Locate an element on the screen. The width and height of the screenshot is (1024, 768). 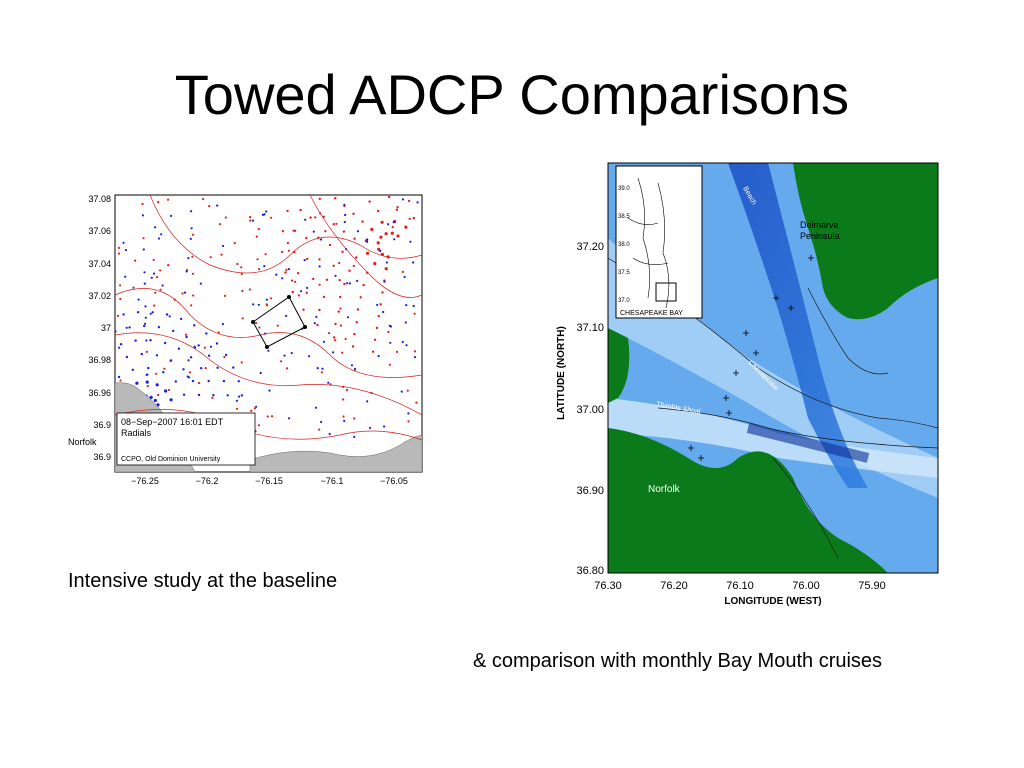
norfolk-label: Norfolk is located at coordinates (82, 442).